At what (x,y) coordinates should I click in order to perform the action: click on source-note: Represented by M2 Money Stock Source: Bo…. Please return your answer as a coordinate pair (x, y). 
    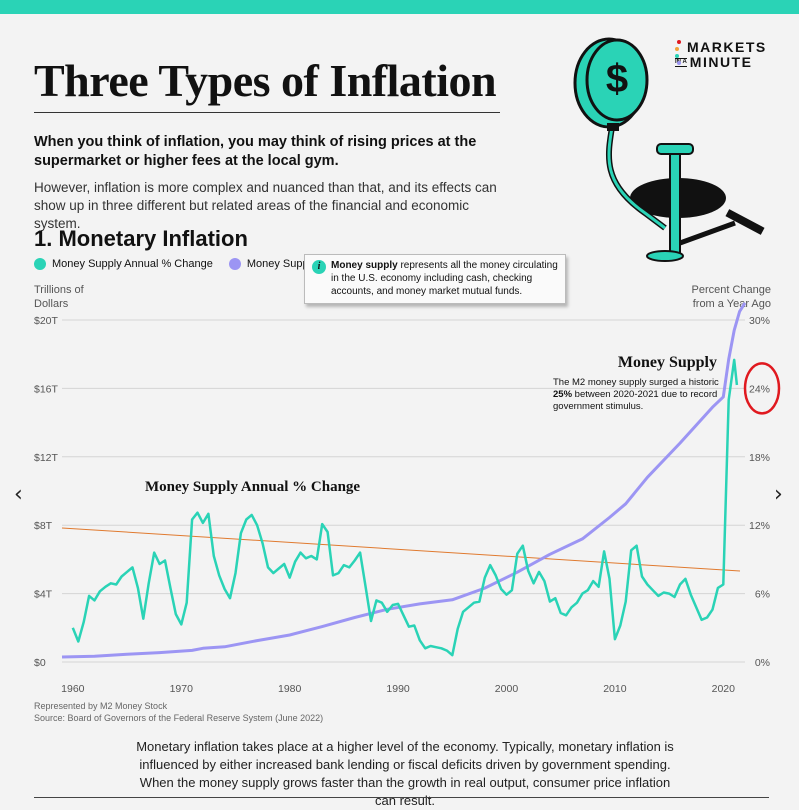
    Looking at the image, I should click on (178, 712).